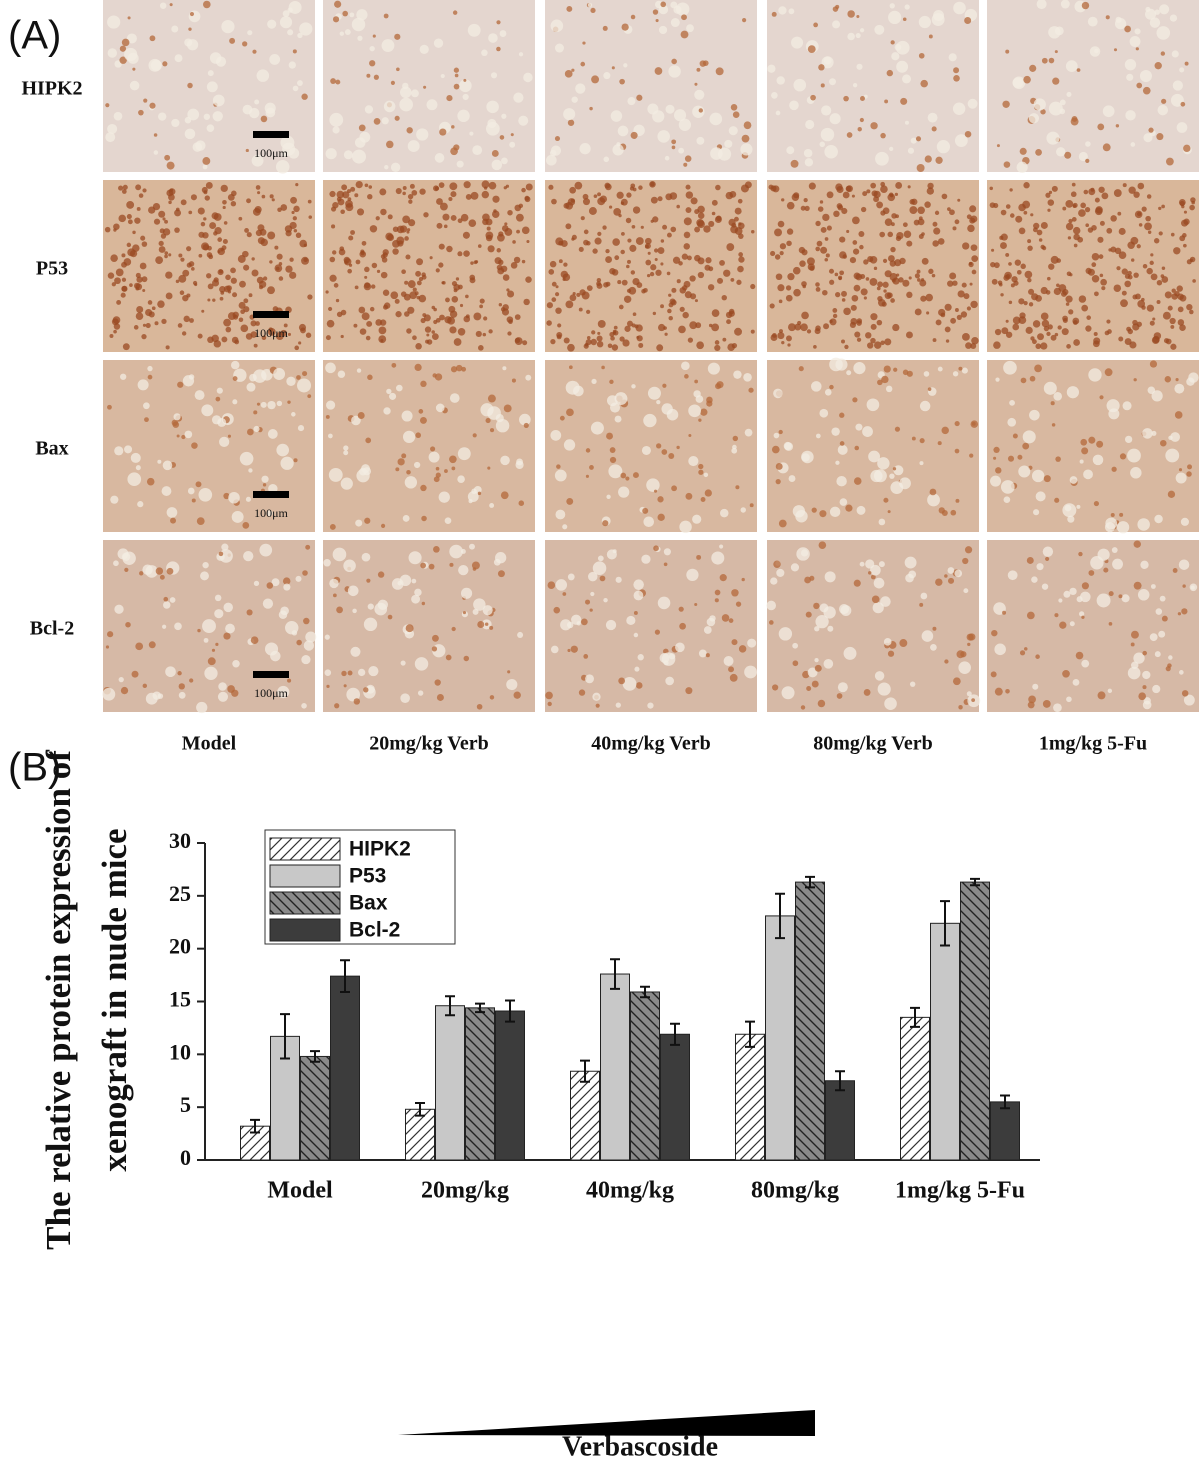  Describe the element at coordinates (873, 444) in the screenshot. I see `micrograph` at that location.